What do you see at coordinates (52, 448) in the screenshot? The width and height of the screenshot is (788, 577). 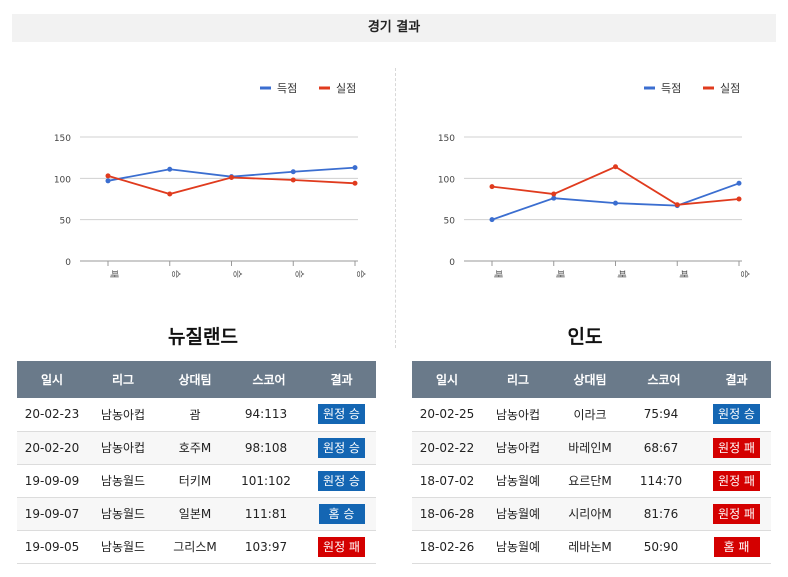 I see `date-cell: 20-02-20` at bounding box center [52, 448].